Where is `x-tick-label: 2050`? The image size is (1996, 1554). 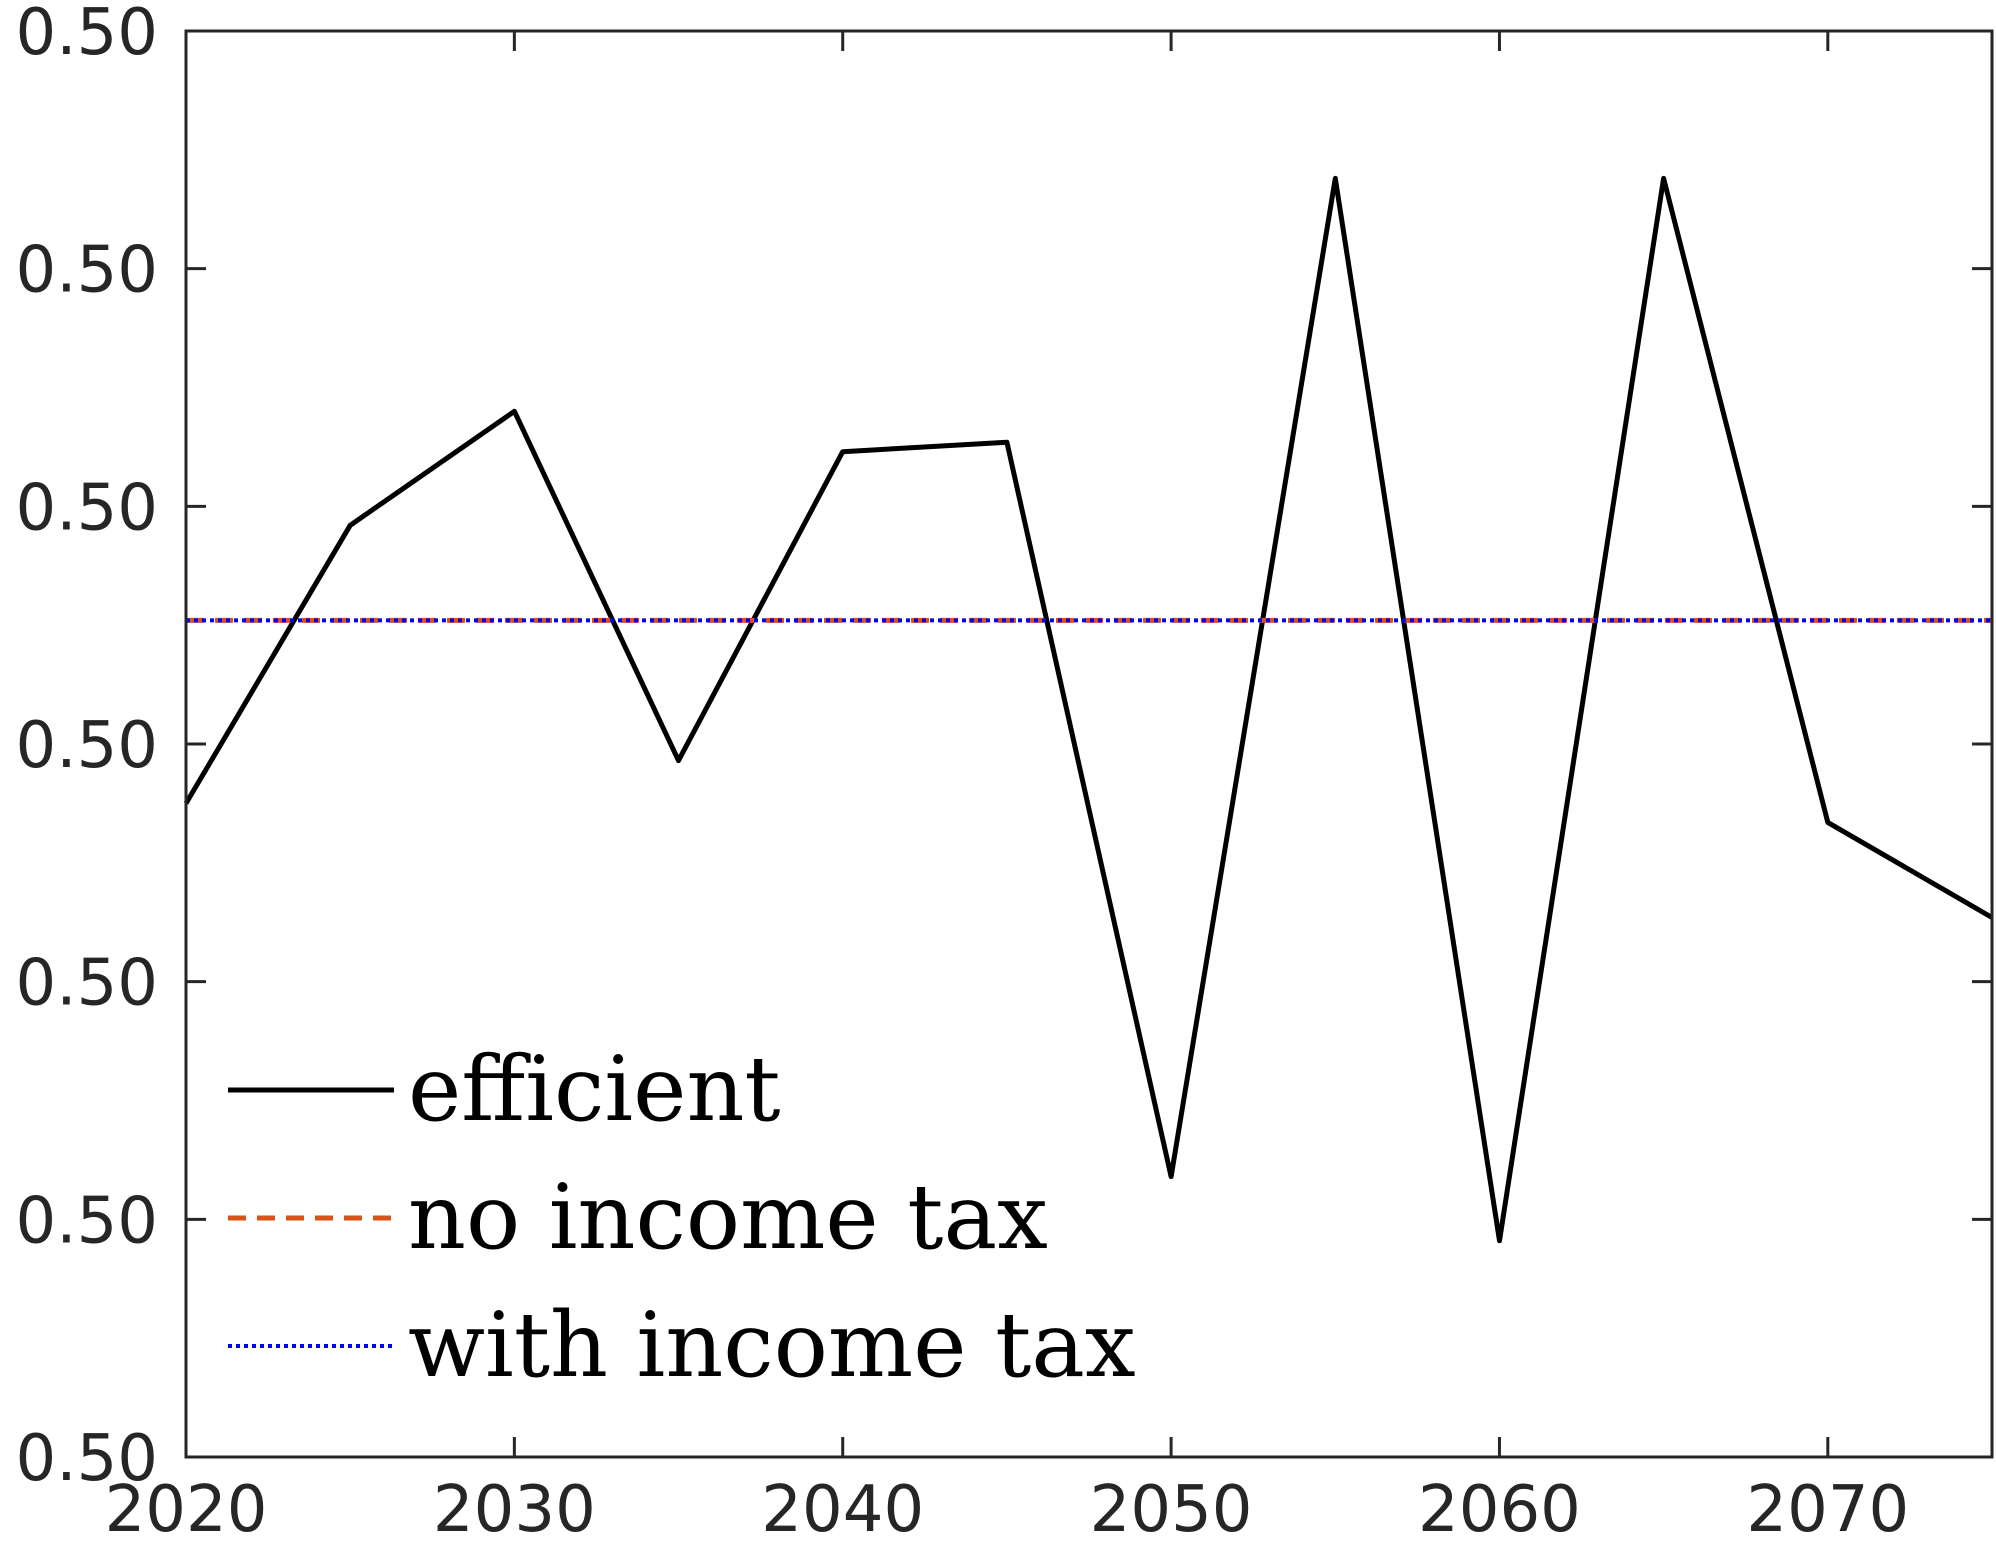
x-tick-label: 2050 is located at coordinates (1171, 1510).